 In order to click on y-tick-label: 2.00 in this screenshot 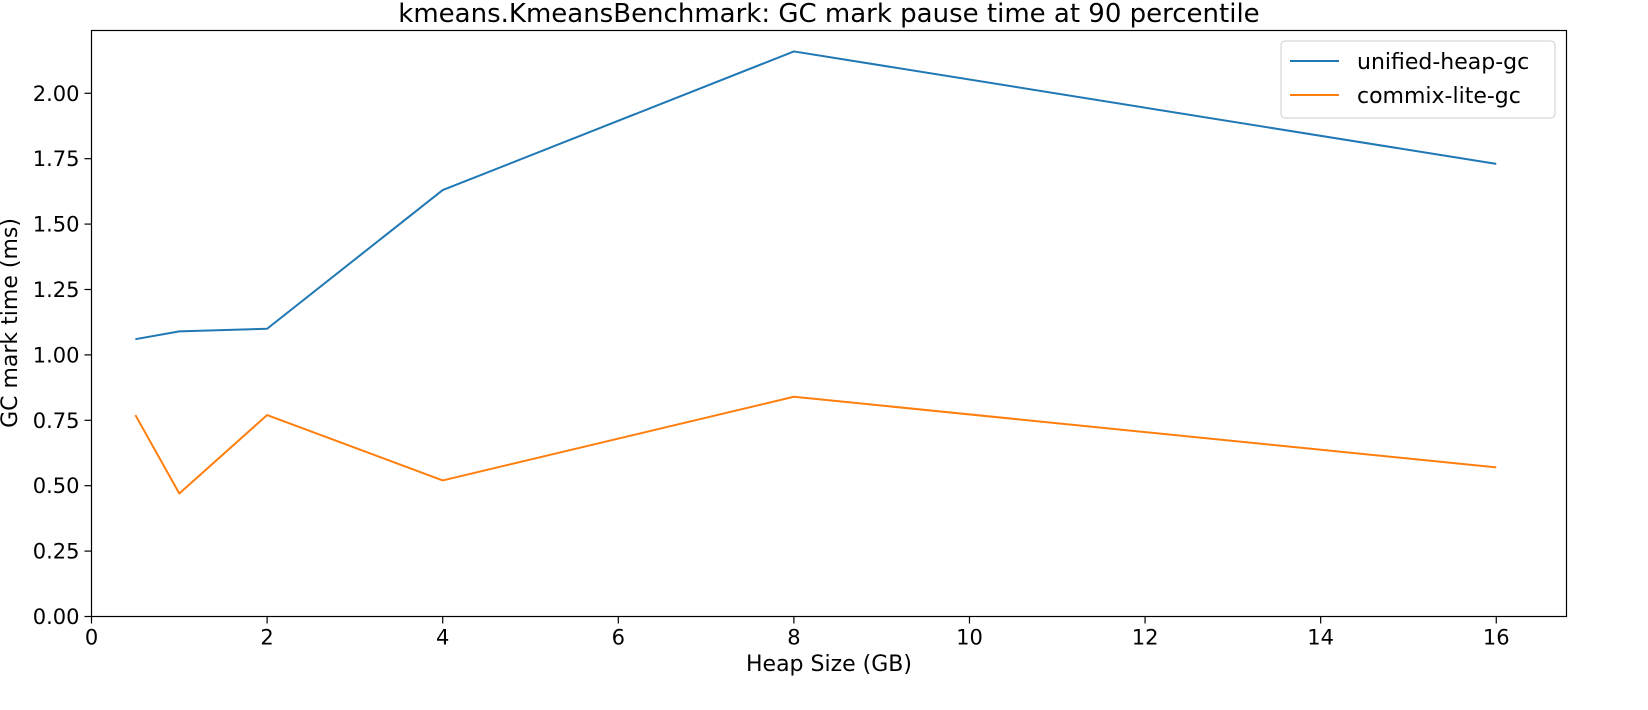, I will do `click(56, 94)`.